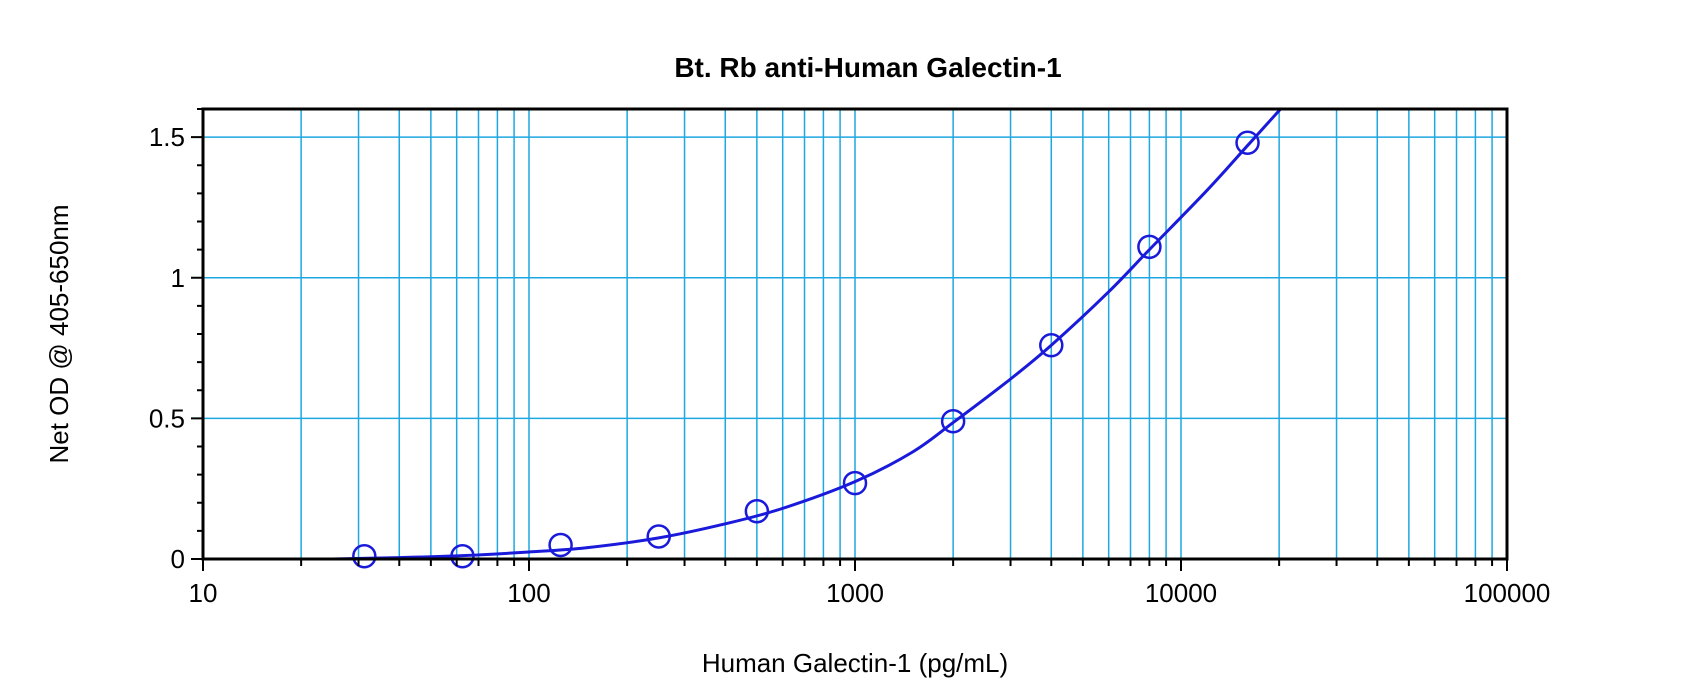  Describe the element at coordinates (167, 348) in the screenshot. I see `y-axis-tick-labels: 0 0.5 1 1.5` at that location.